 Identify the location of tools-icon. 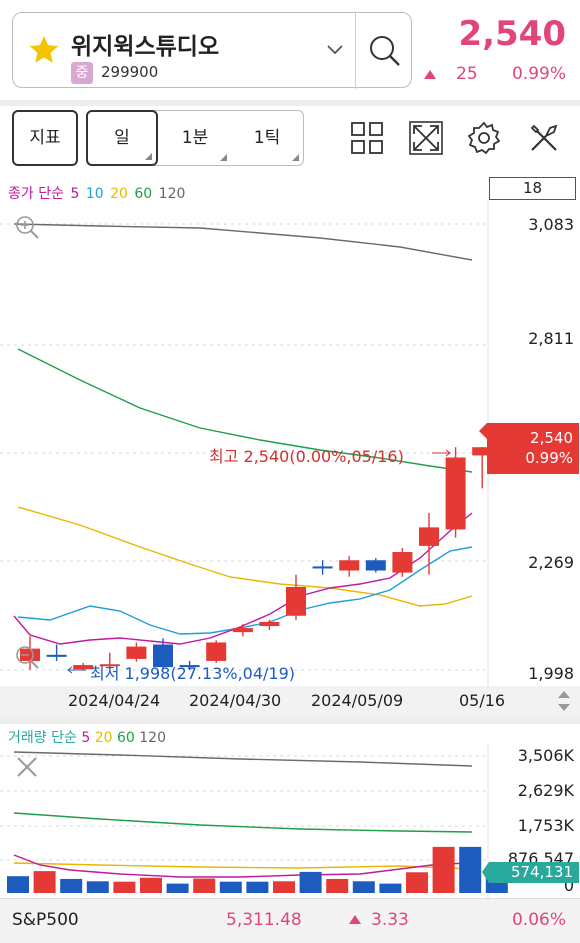
(544, 138).